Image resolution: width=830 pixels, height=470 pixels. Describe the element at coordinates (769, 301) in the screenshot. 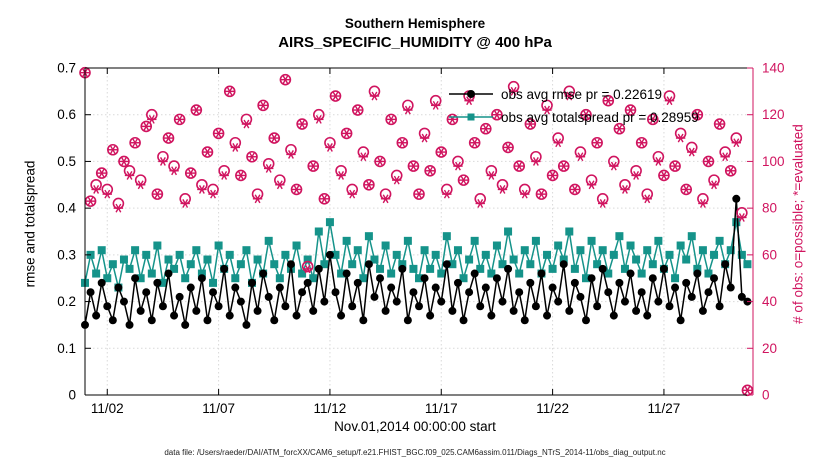

I see `y-tick-label-right: 40` at that location.